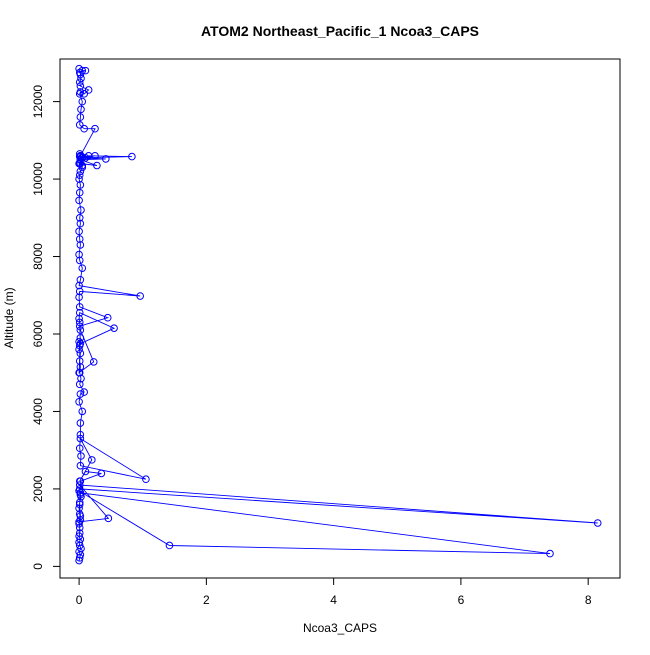 This screenshot has width=650, height=655. I want to click on chart-title: ATOM2 Northeast_Pacific_1 Ncoa3_CAPS, so click(340, 31).